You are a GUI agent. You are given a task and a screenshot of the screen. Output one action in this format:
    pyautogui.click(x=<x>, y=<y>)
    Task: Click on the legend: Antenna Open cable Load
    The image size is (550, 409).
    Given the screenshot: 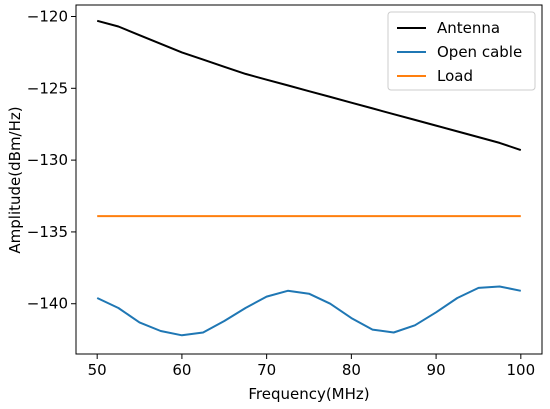 What is the action you would take?
    pyautogui.click(x=461, y=51)
    